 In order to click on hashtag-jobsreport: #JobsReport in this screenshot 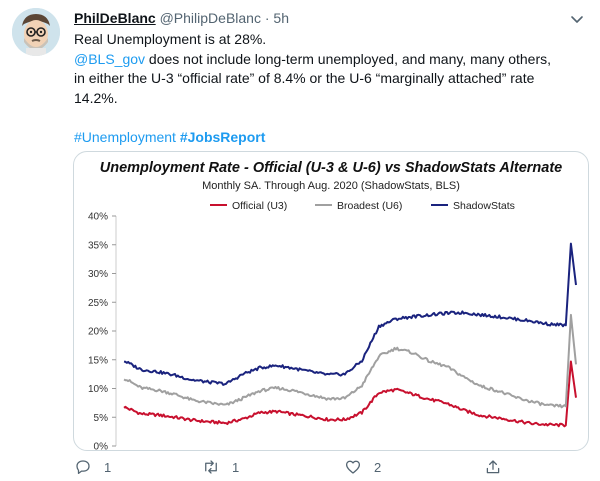, I will do `click(222, 137)`.